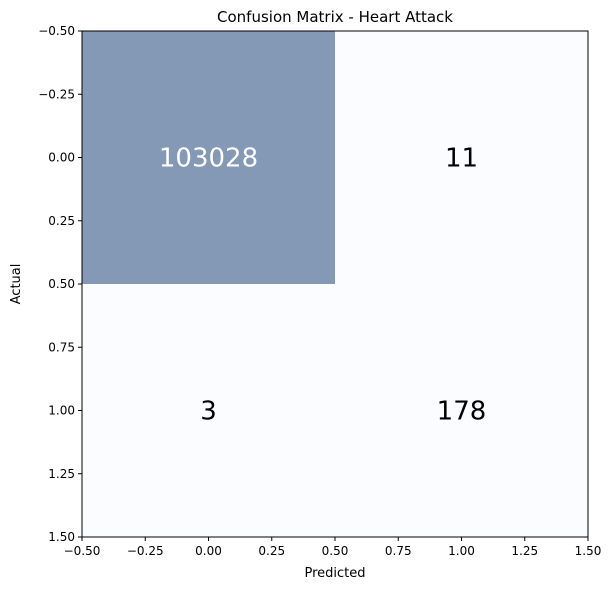  What do you see at coordinates (462, 412) in the screenshot?
I see `cell-value-1-1: 178` at bounding box center [462, 412].